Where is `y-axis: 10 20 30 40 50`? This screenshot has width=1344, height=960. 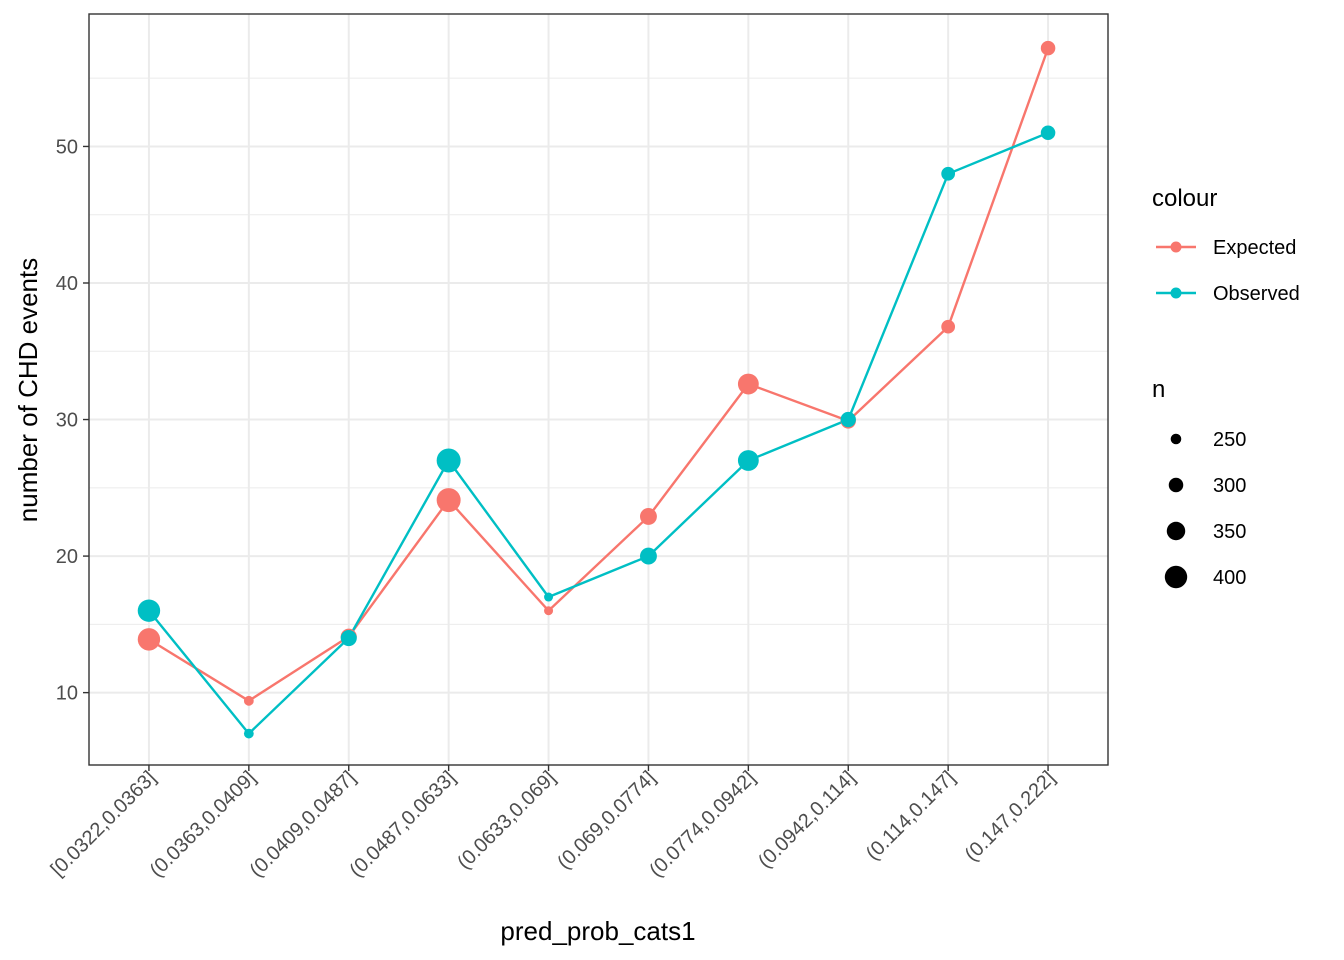
y-axis: 10 20 30 40 50 is located at coordinates (72, 420).